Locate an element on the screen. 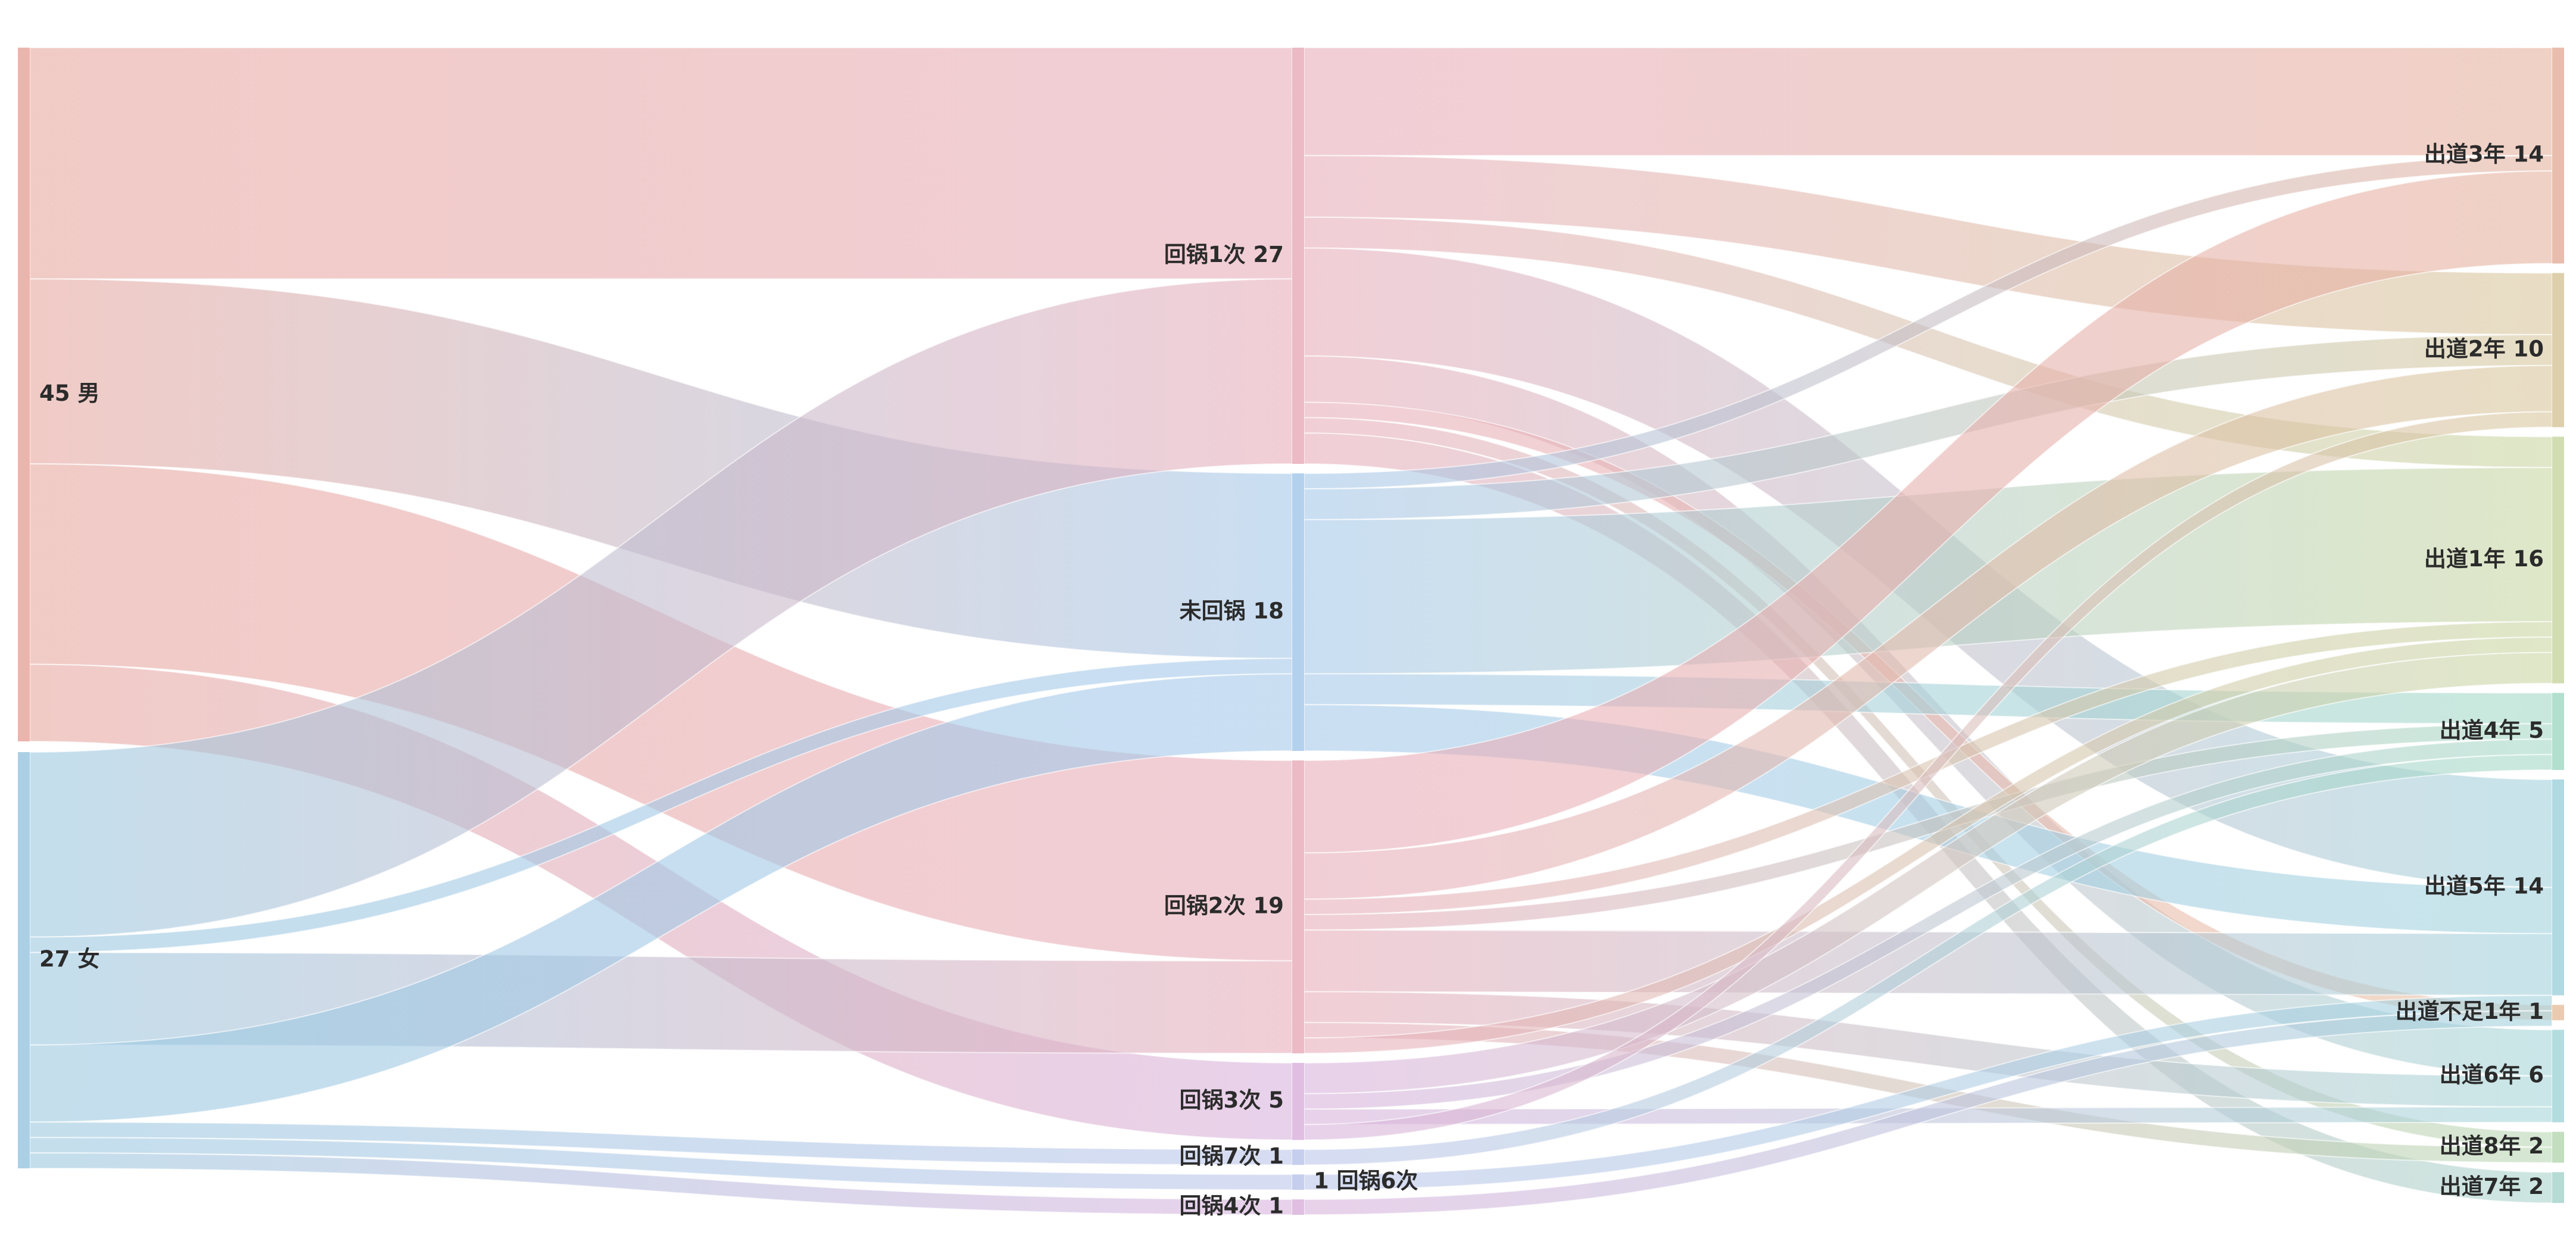  sankey-node-label-出道3年: 出道3年 14 is located at coordinates (2484, 154).